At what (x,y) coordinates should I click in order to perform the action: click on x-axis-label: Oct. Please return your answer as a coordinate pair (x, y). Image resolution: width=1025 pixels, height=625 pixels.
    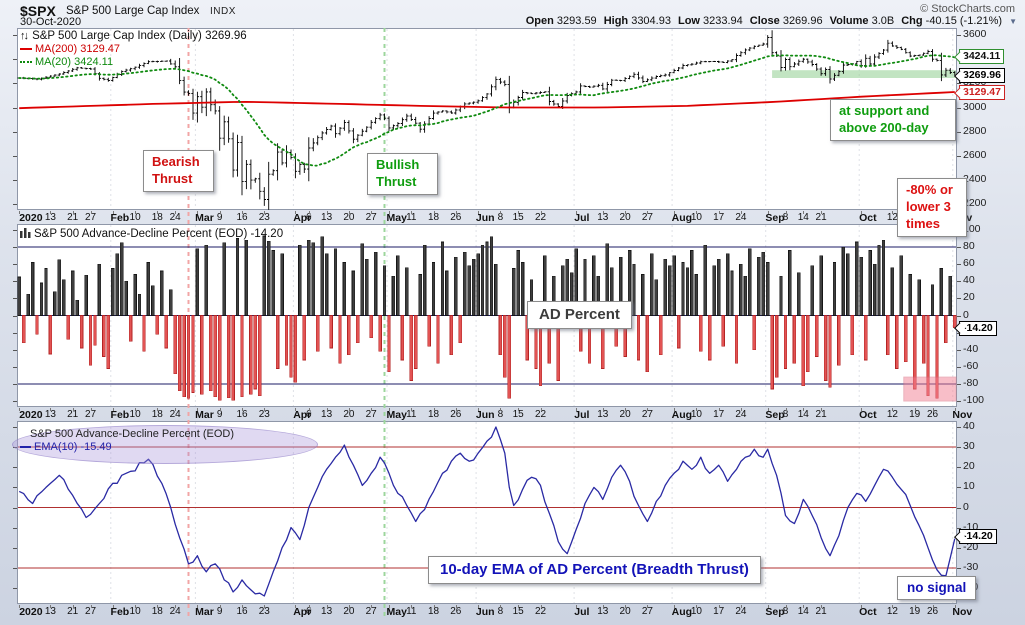
    Looking at the image, I should click on (868, 415).